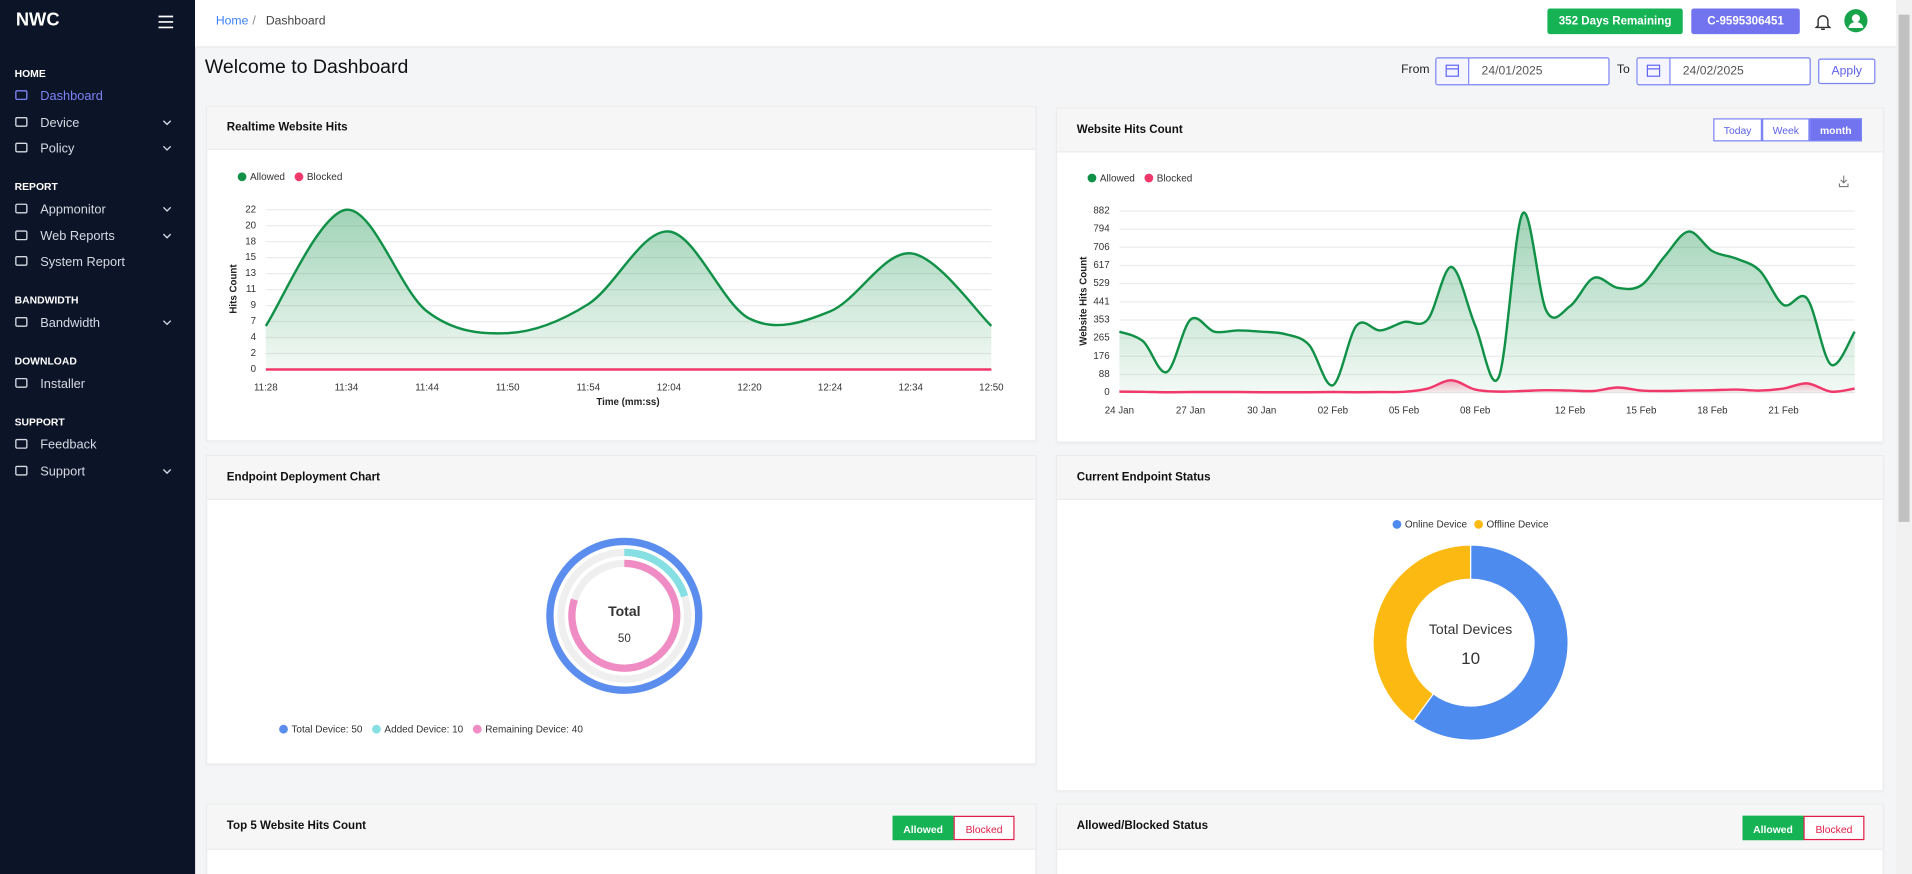 Image resolution: width=1912 pixels, height=874 pixels. I want to click on nav-label: Support, so click(63, 471).